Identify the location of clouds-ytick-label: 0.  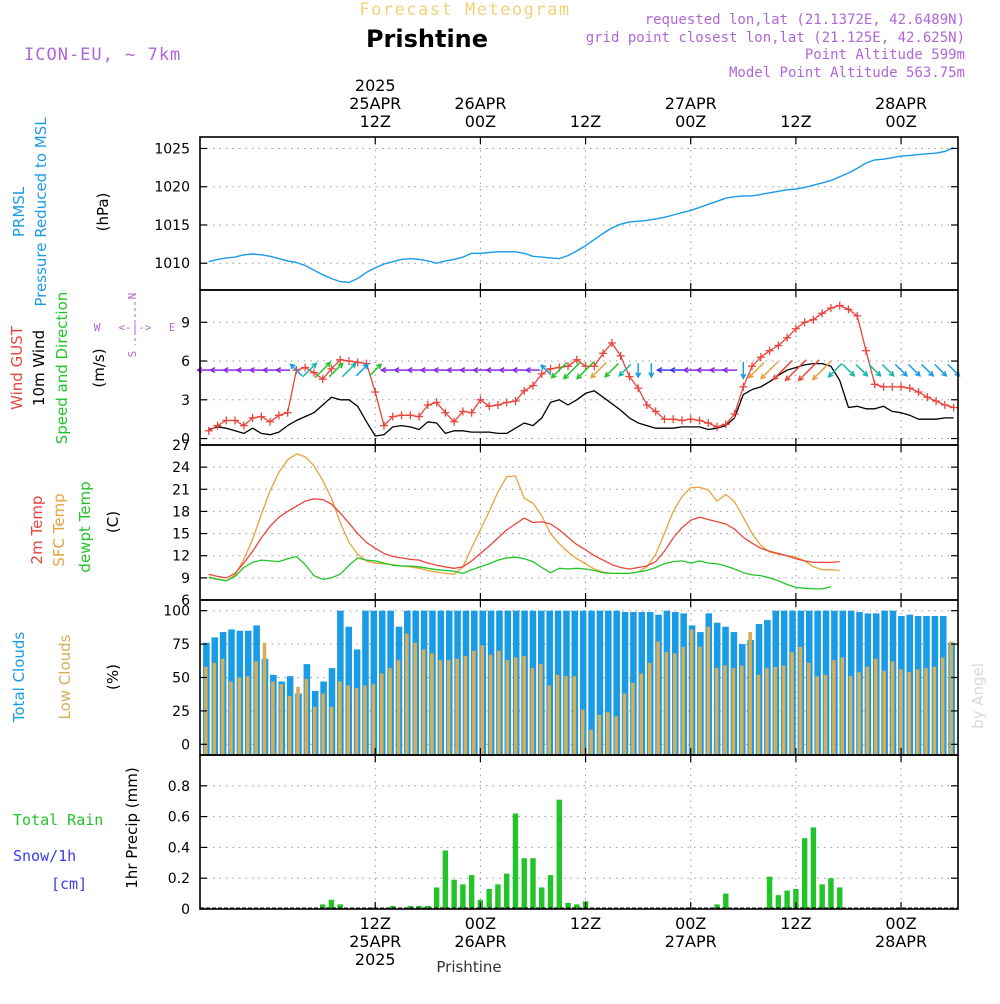
(185, 745).